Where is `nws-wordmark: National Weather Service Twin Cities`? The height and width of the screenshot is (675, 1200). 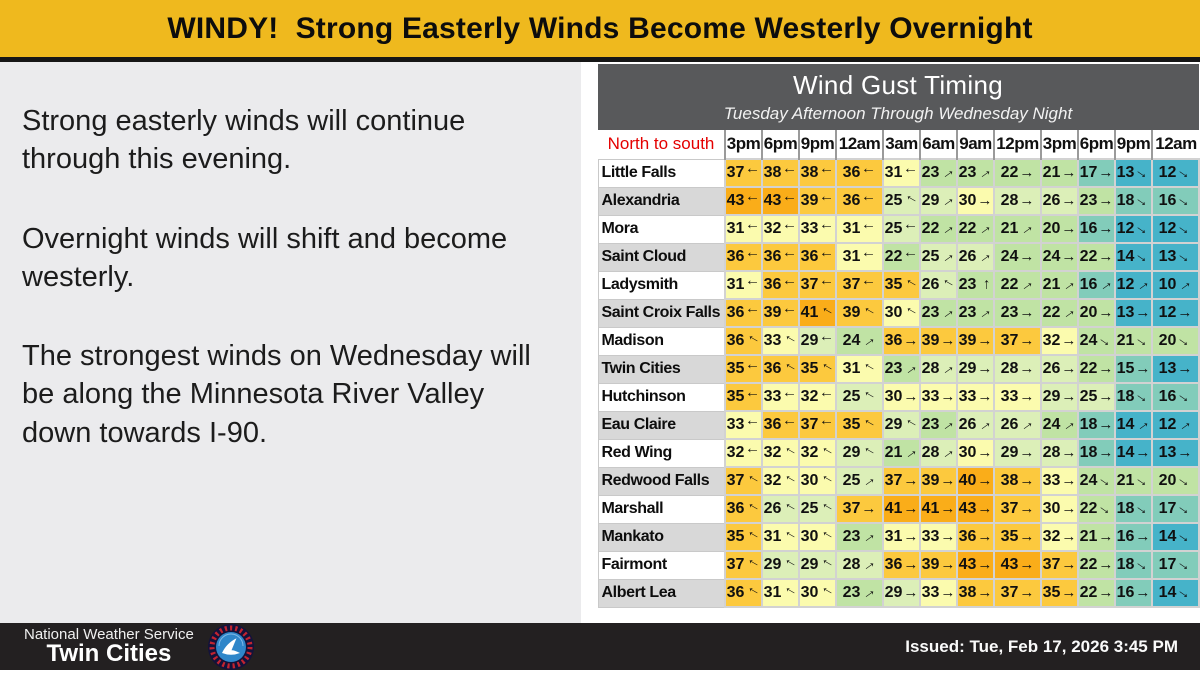 nws-wordmark: National Weather Service Twin Cities is located at coordinates (109, 647).